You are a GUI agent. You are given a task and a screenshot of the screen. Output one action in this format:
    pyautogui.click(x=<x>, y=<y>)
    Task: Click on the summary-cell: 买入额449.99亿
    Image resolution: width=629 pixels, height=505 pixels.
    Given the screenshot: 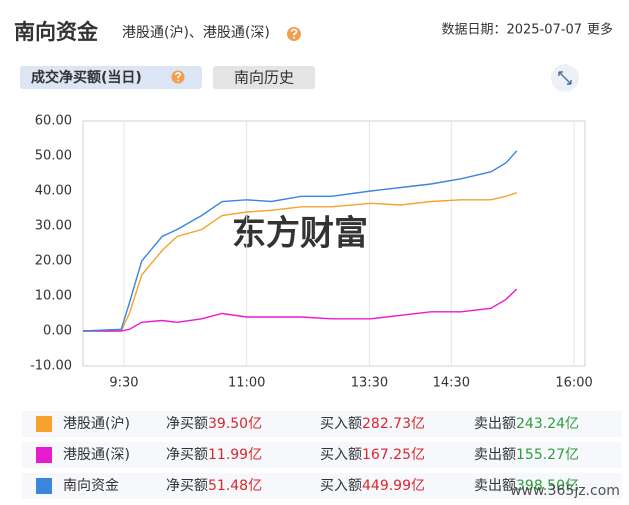 What is the action you would take?
    pyautogui.click(x=372, y=486)
    